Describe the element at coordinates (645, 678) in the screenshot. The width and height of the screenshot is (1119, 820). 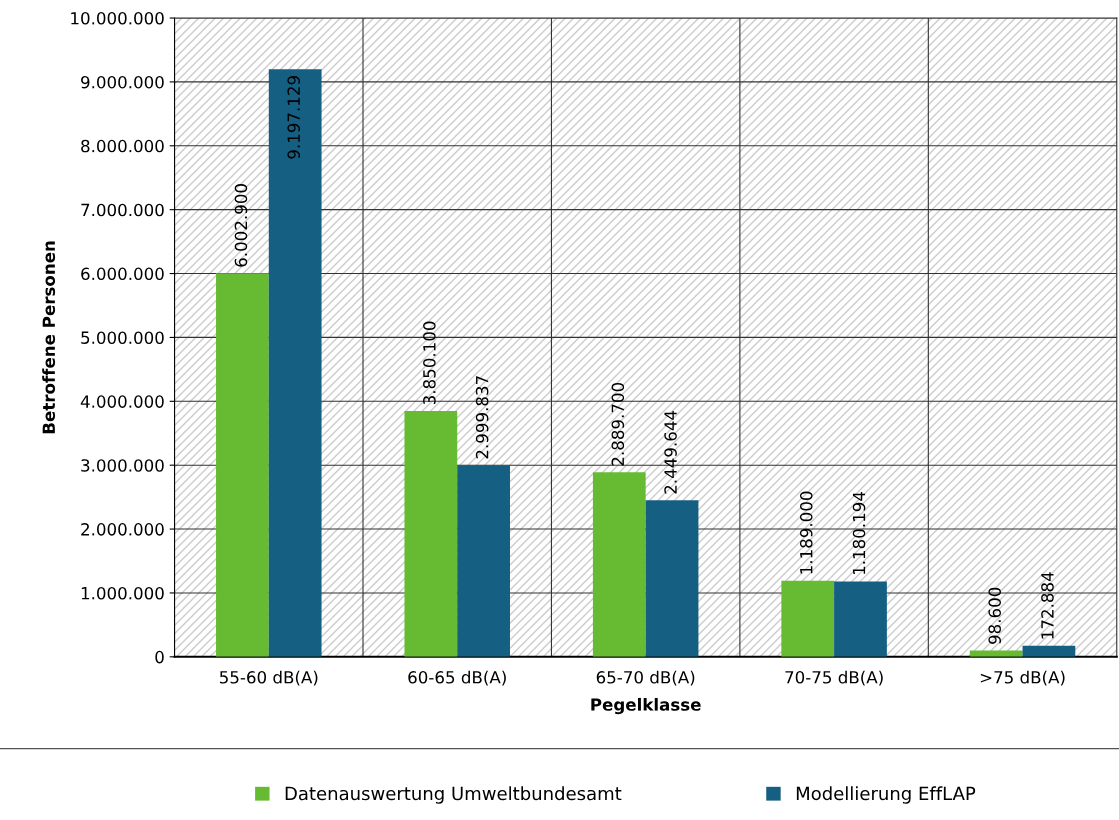
I see `x-tick-label: 65-70 dB(A)` at that location.